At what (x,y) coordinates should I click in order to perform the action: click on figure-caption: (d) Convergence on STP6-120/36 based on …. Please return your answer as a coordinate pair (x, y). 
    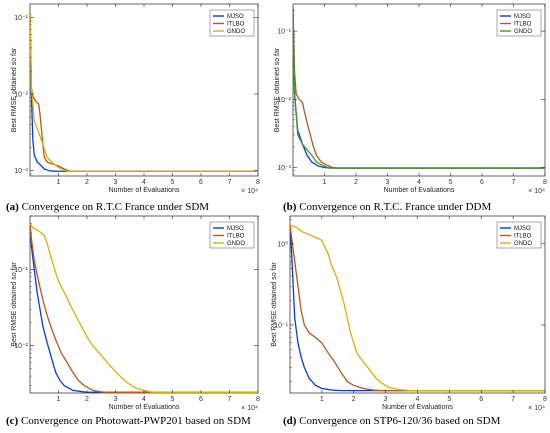
    Looking at the image, I should click on (392, 421).